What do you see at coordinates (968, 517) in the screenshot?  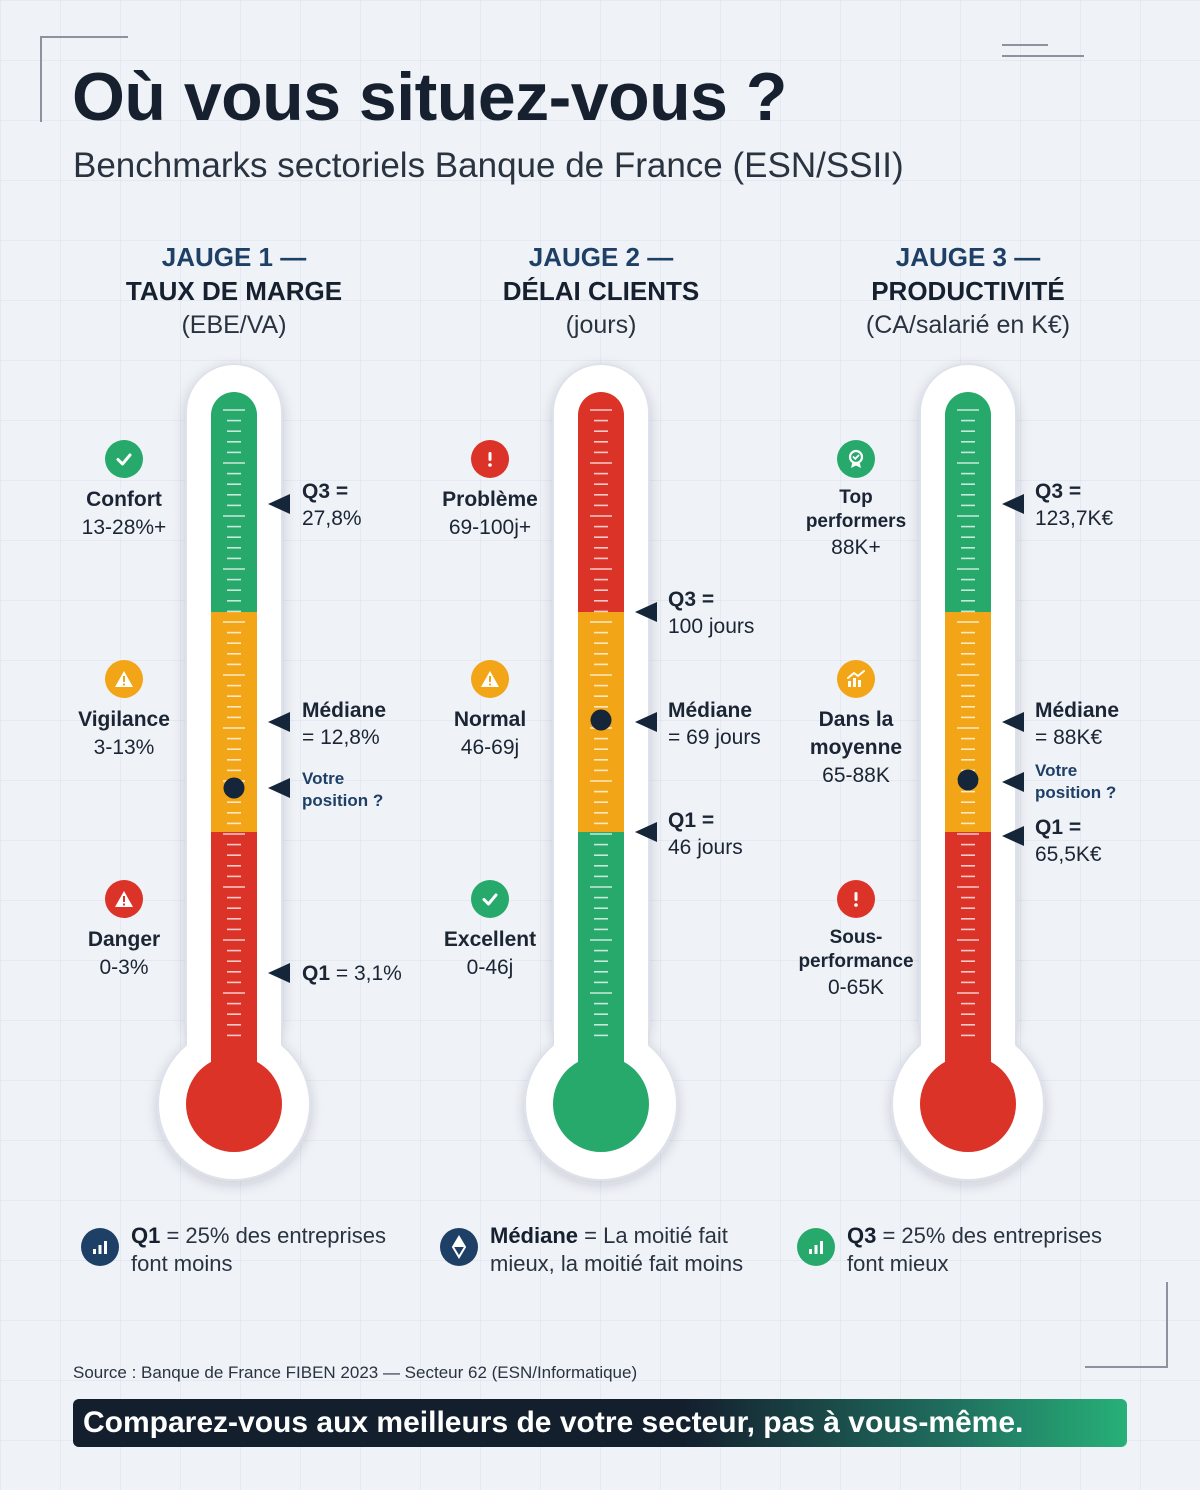 I see `gauge-3-segment-green-fill` at bounding box center [968, 517].